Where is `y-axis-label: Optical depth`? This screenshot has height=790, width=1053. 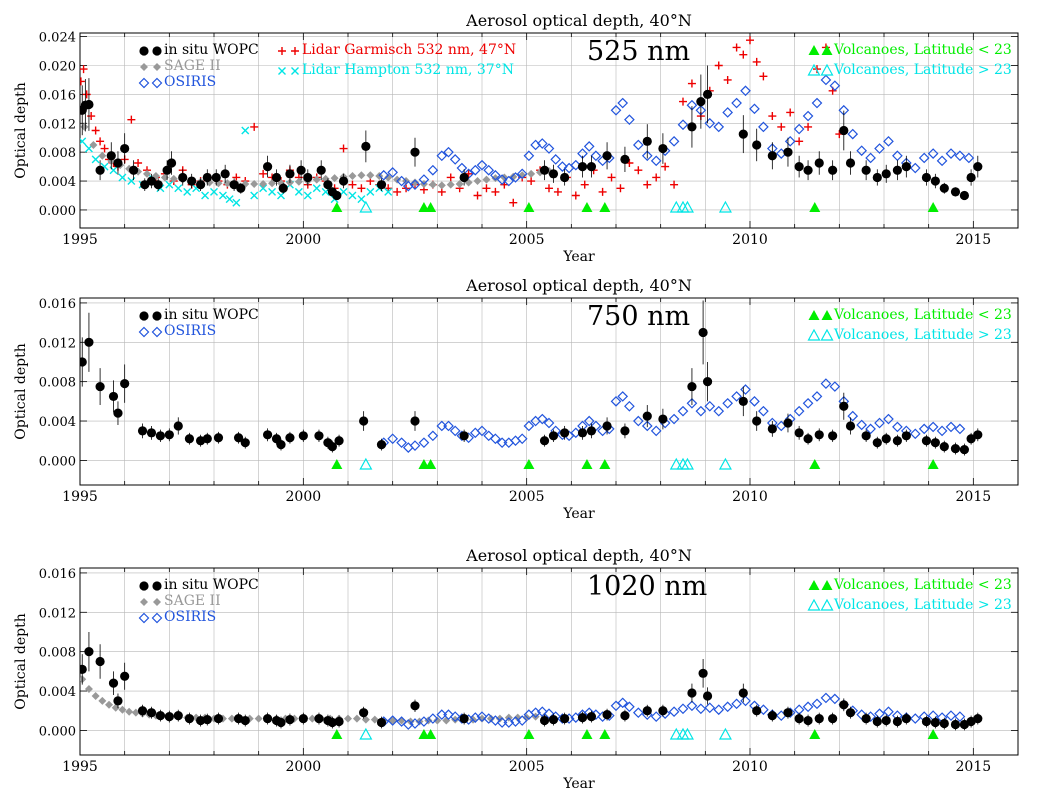 y-axis-label: Optical depth is located at coordinates (21, 130).